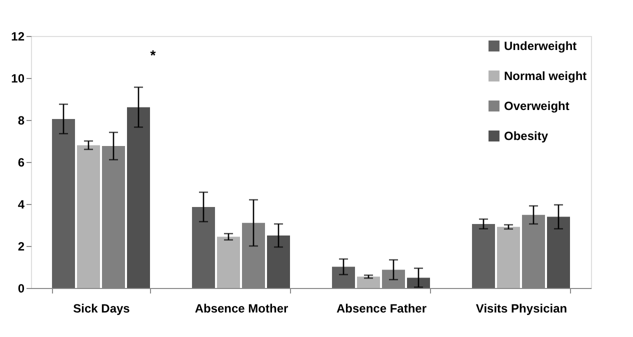  I want to click on y-tick-label: 6, so click(21, 163).